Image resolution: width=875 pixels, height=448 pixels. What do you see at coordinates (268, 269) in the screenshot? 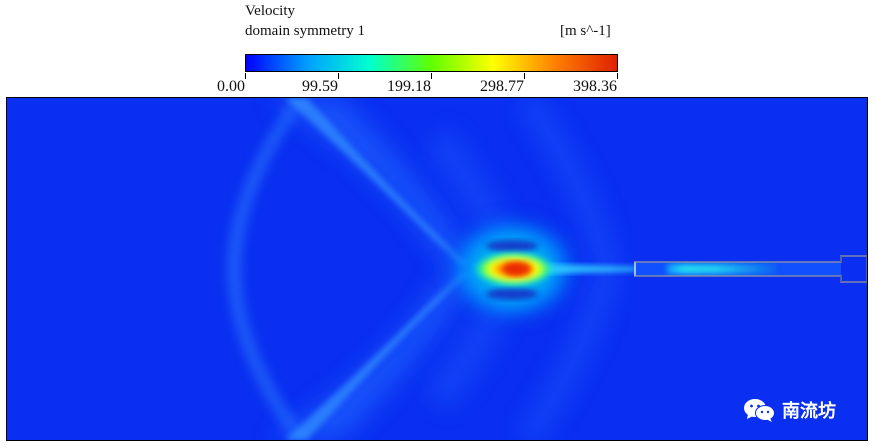
I see `shock-arc` at bounding box center [268, 269].